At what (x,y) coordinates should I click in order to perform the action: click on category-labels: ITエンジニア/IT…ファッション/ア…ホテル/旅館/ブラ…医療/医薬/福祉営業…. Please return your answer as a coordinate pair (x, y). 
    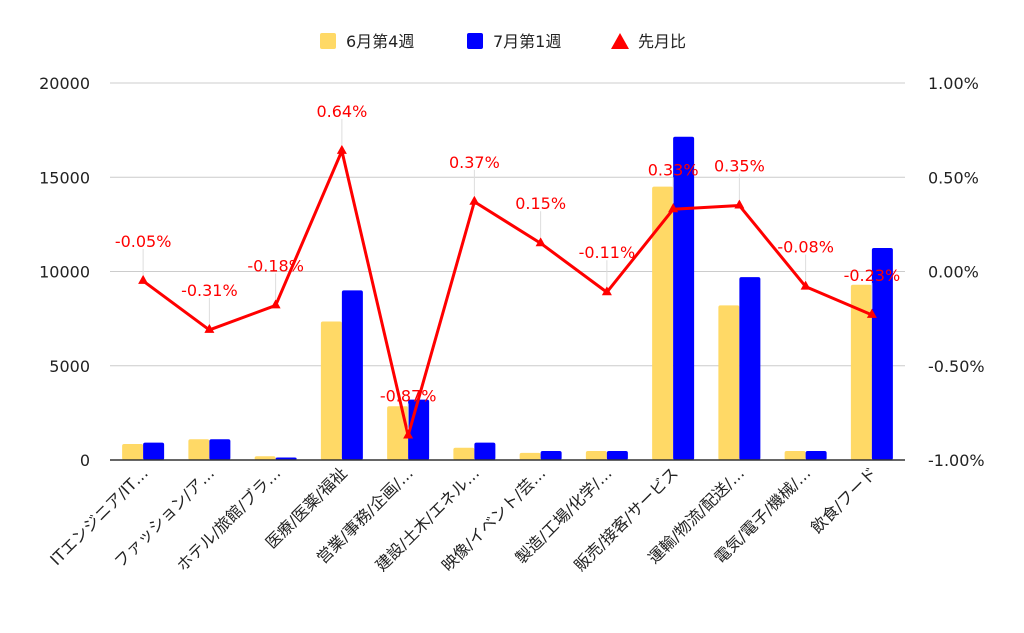
    Looking at the image, I should click on (463, 519).